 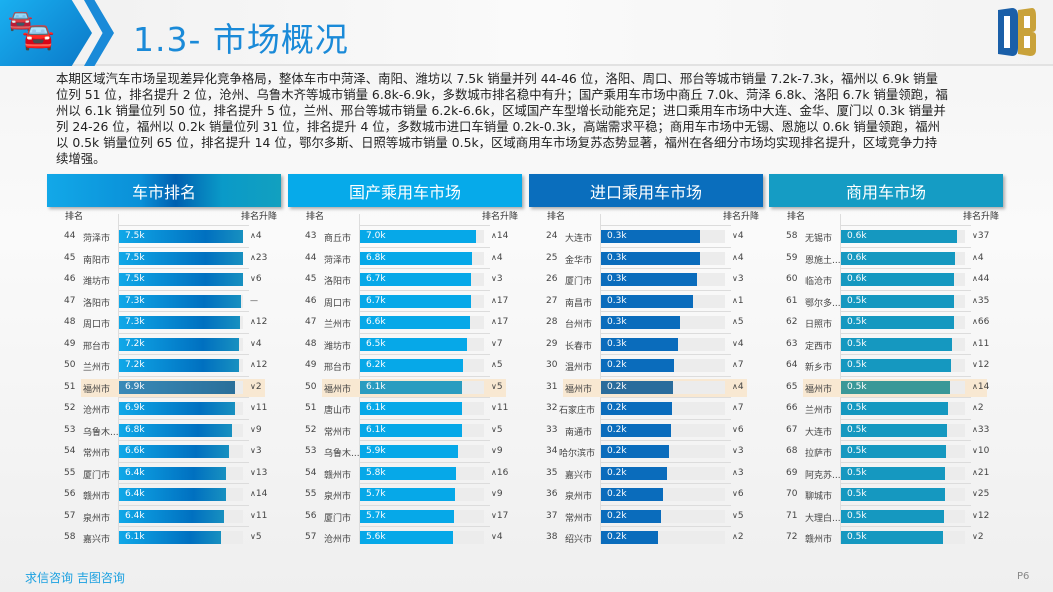 I want to click on rank-change: ∨6, so click(x=256, y=279).